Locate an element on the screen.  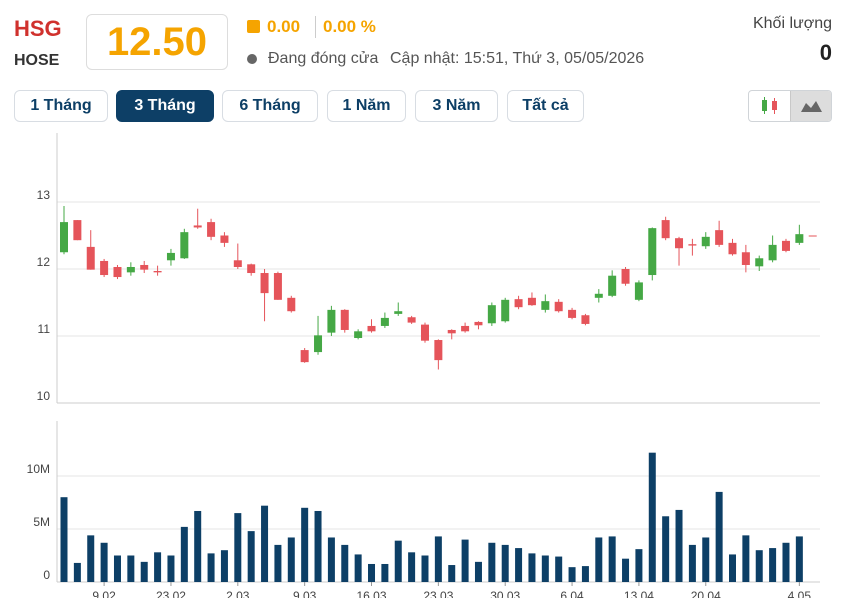
change-pct: 0.00 % is located at coordinates (349, 26).